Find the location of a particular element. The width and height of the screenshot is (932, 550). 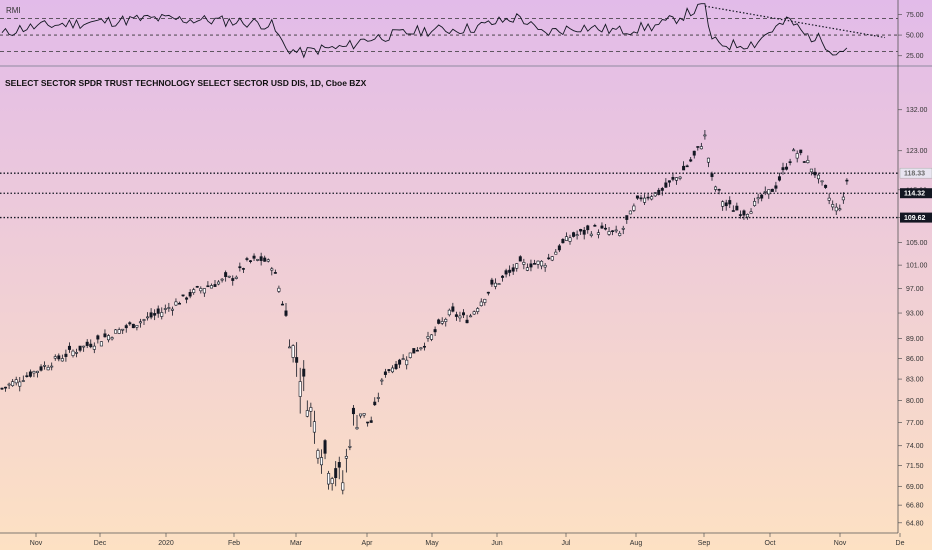

price-tick-label: 64.80 is located at coordinates (915, 523).